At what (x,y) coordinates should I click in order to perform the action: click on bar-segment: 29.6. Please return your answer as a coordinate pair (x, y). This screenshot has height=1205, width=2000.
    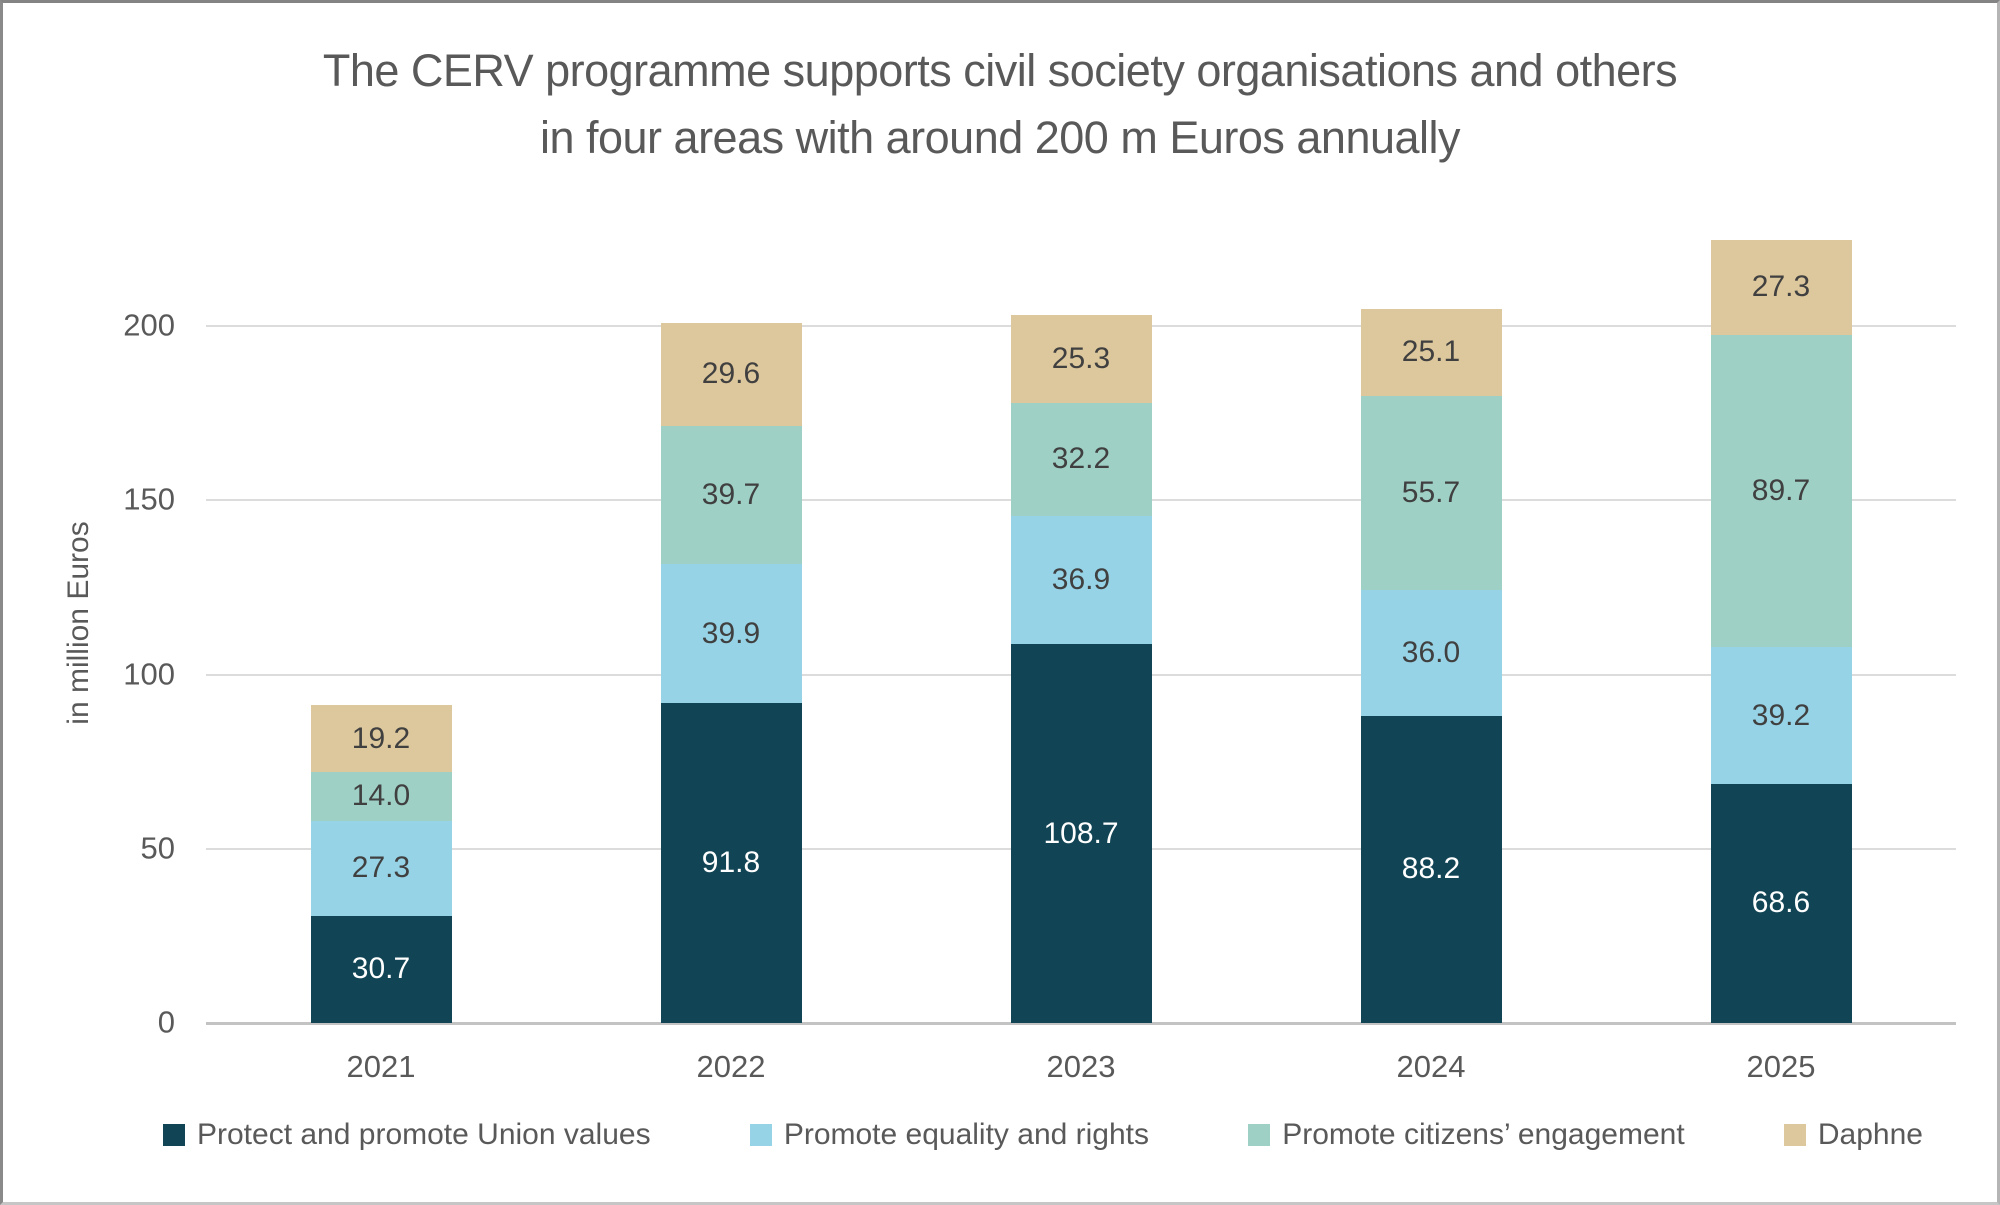
    Looking at the image, I should click on (731, 374).